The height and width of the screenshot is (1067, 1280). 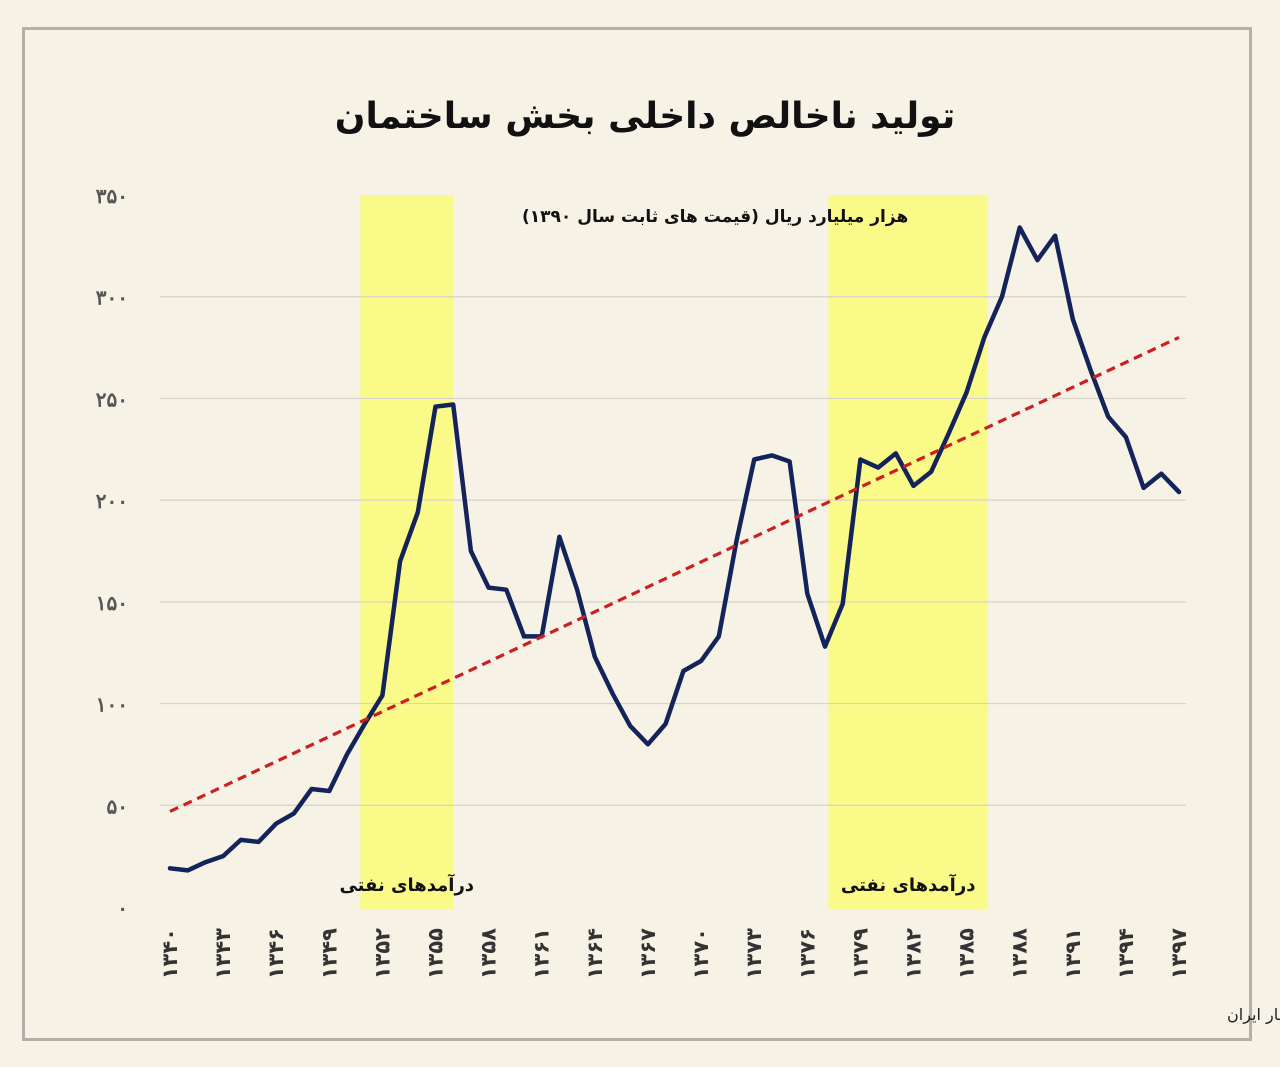 What do you see at coordinates (807, 953) in the screenshot?
I see `x-tick-label: ۱۳۷۶` at bounding box center [807, 953].